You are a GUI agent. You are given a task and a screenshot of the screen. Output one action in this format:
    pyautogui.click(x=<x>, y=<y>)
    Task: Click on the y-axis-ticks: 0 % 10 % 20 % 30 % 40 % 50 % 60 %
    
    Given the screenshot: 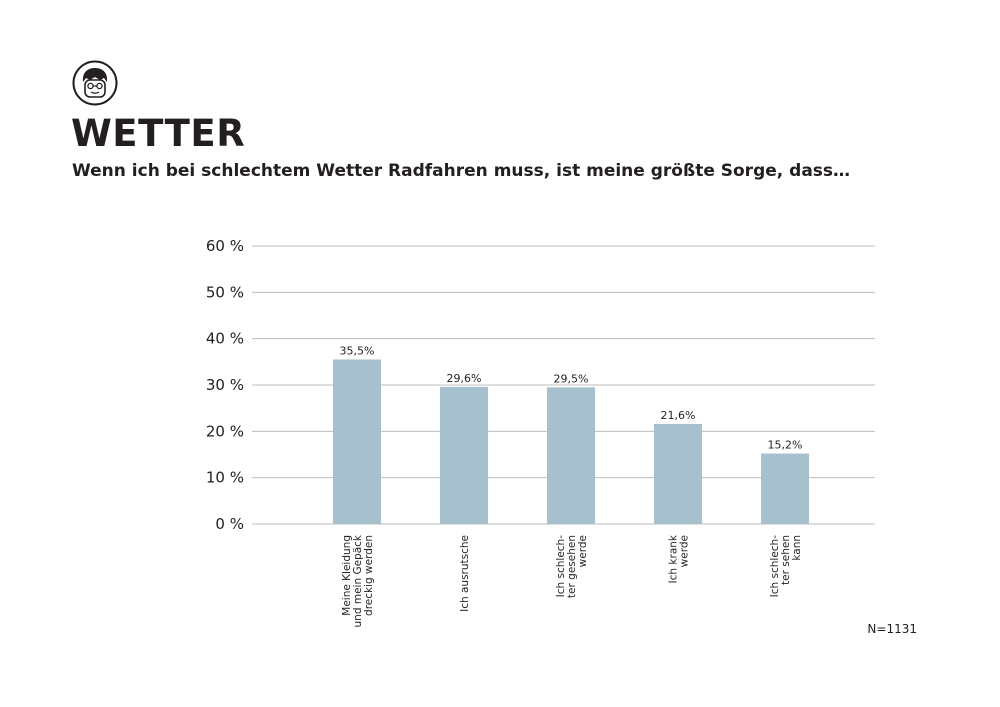 What is the action you would take?
    pyautogui.click(x=225, y=385)
    